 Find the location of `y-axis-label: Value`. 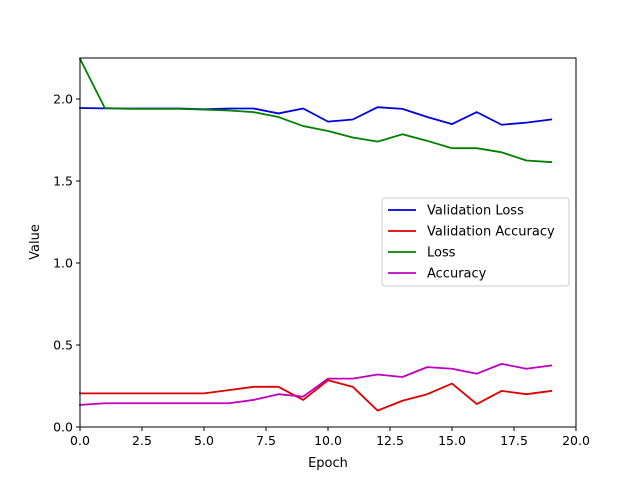

y-axis-label: Value is located at coordinates (35, 242).